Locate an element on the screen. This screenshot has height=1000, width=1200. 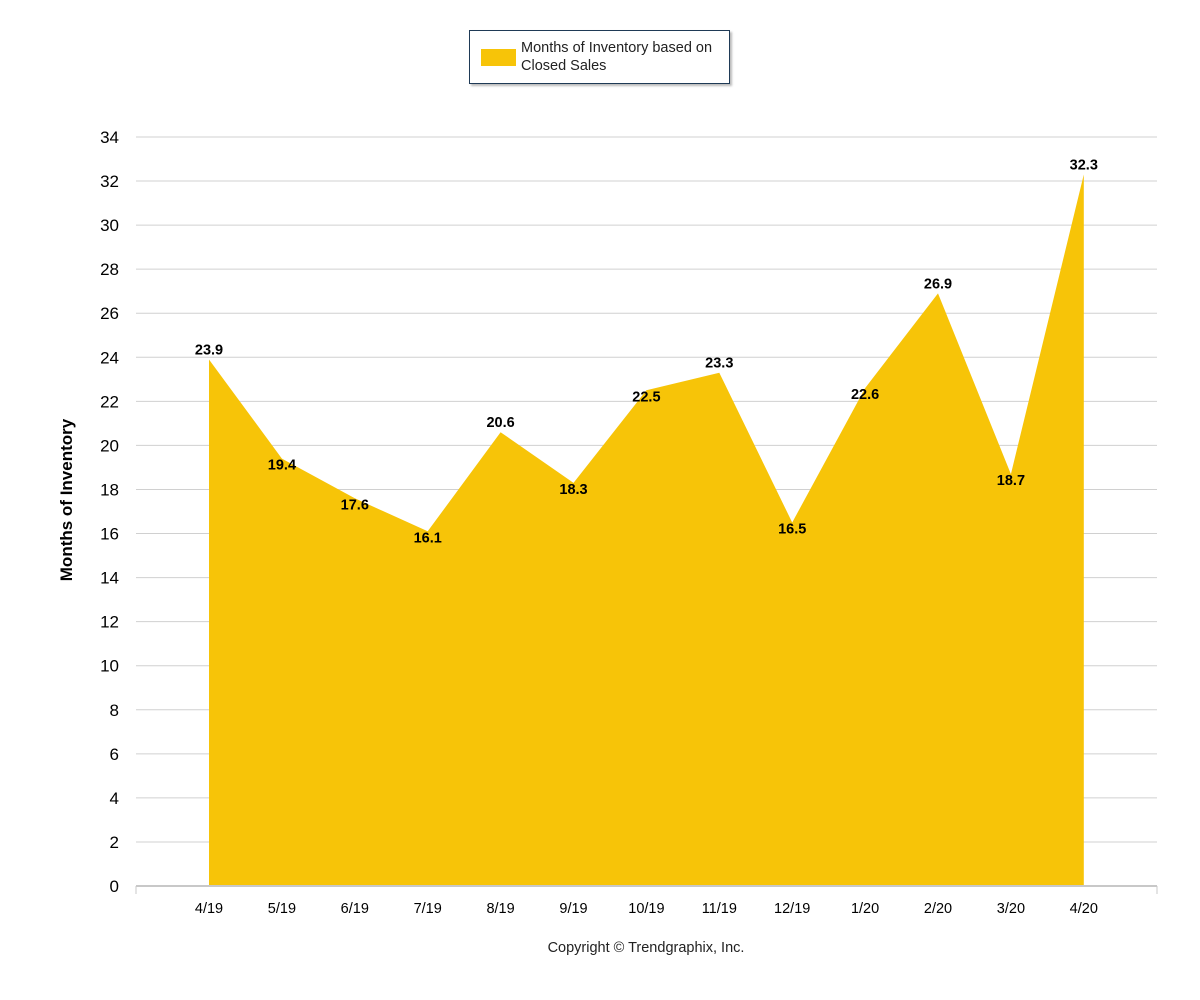
x-tick-label: 9/19 is located at coordinates (573, 909).